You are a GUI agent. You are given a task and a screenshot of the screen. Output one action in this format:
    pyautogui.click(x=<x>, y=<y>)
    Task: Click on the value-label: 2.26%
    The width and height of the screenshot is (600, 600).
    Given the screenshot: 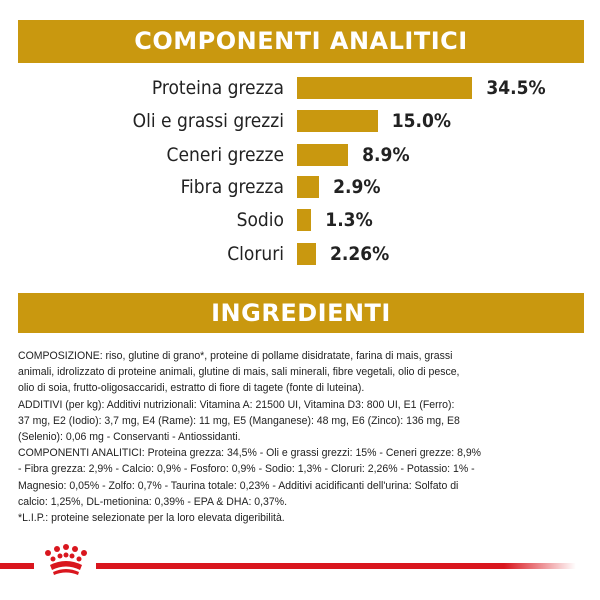 What is the action you would take?
    pyautogui.click(x=359, y=254)
    